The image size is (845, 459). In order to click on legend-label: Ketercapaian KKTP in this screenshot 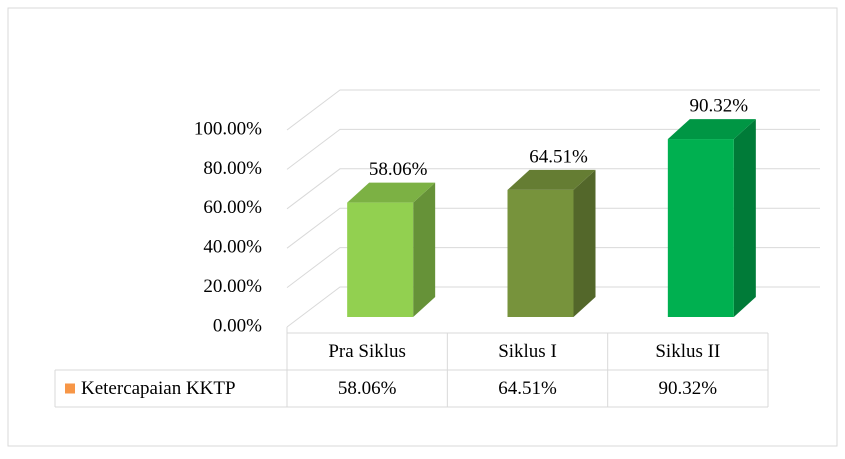, I will do `click(158, 388)`.